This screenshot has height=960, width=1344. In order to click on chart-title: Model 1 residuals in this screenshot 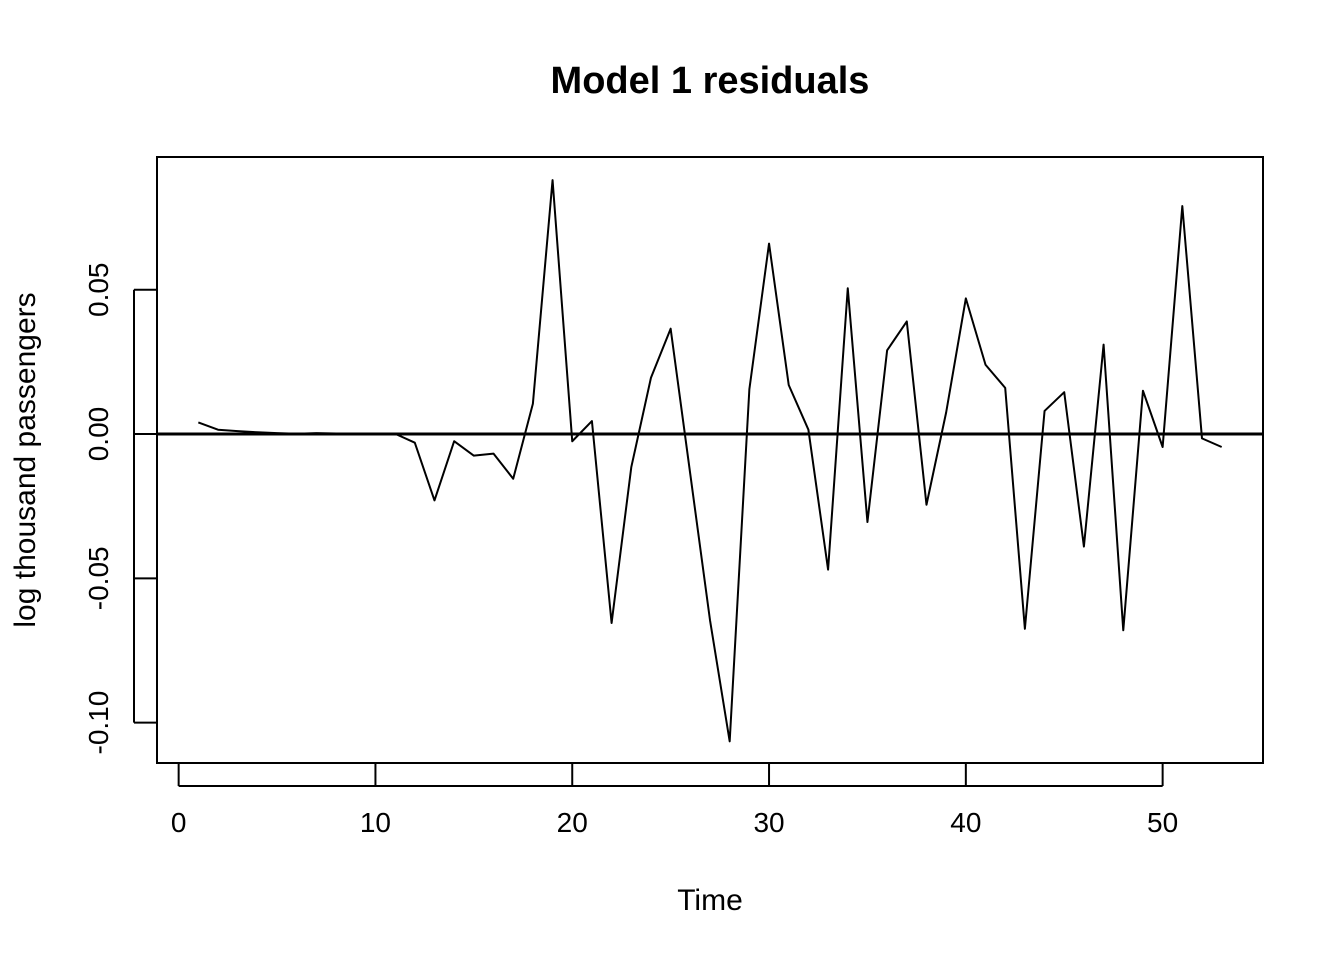, I will do `click(710, 81)`.